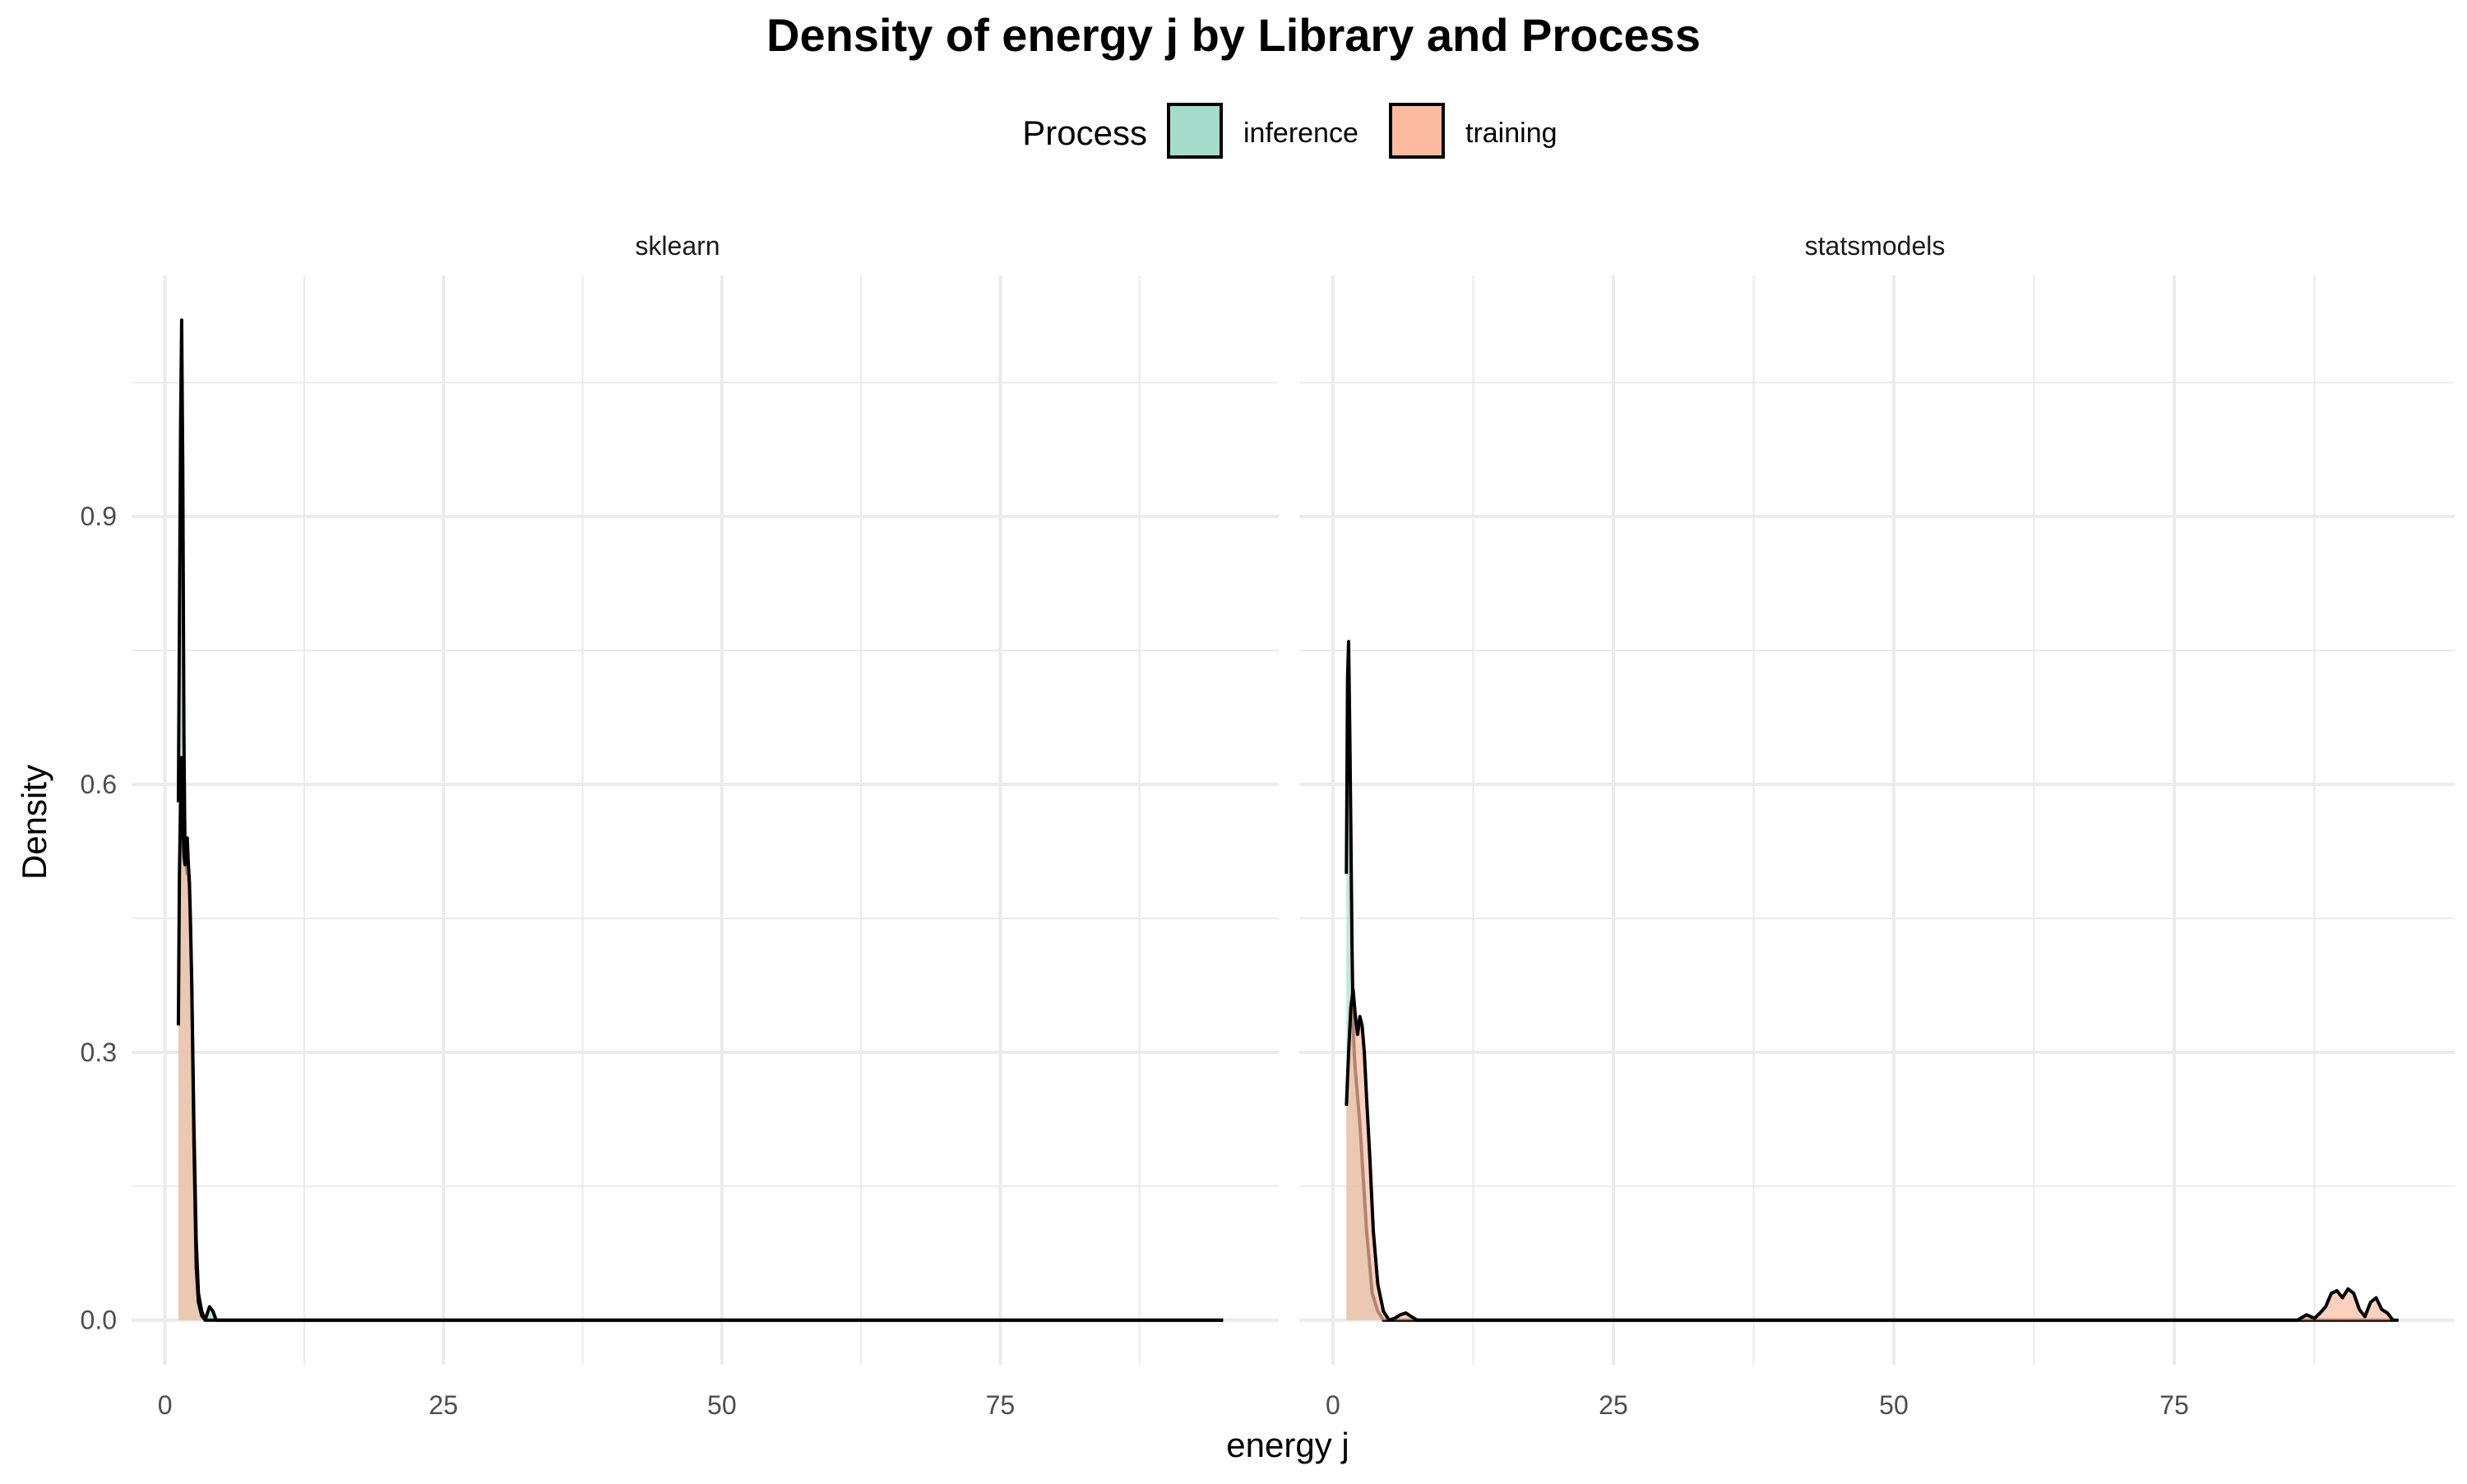 Image resolution: width=2467 pixels, height=1484 pixels. What do you see at coordinates (1195, 131) in the screenshot?
I see `legend-key-inference` at bounding box center [1195, 131].